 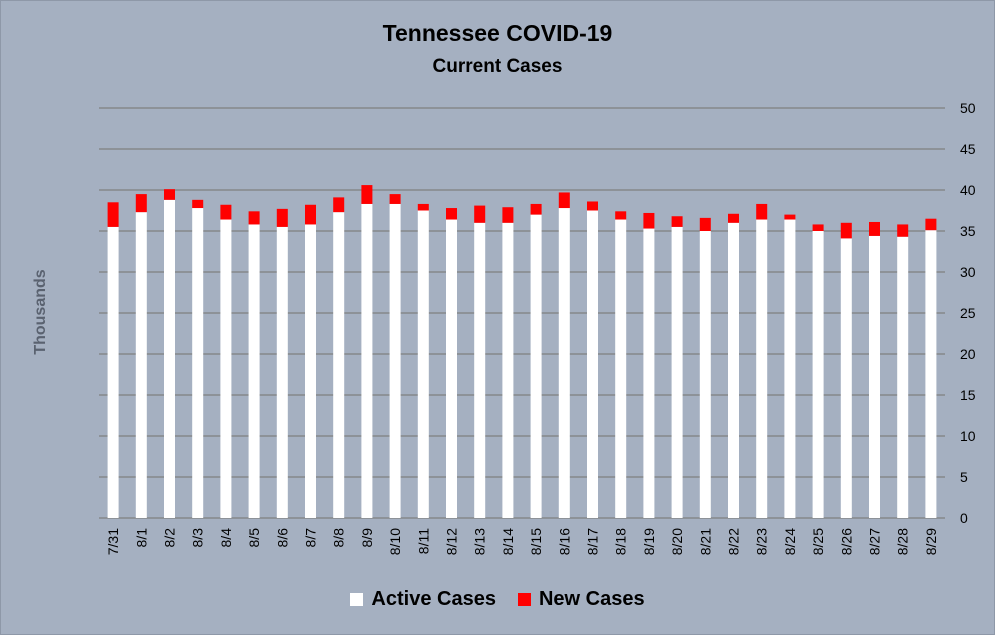 I want to click on x-tick-label: 8/1, so click(x=141, y=538).